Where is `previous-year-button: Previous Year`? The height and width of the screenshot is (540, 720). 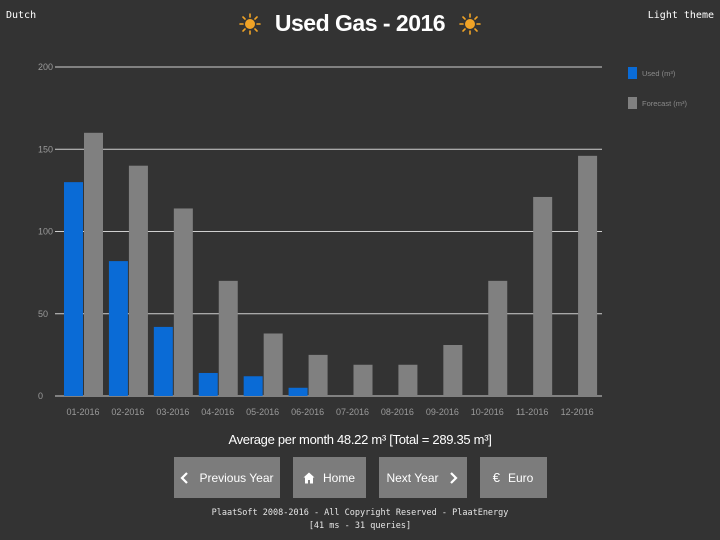 previous-year-button: Previous Year is located at coordinates (226, 477).